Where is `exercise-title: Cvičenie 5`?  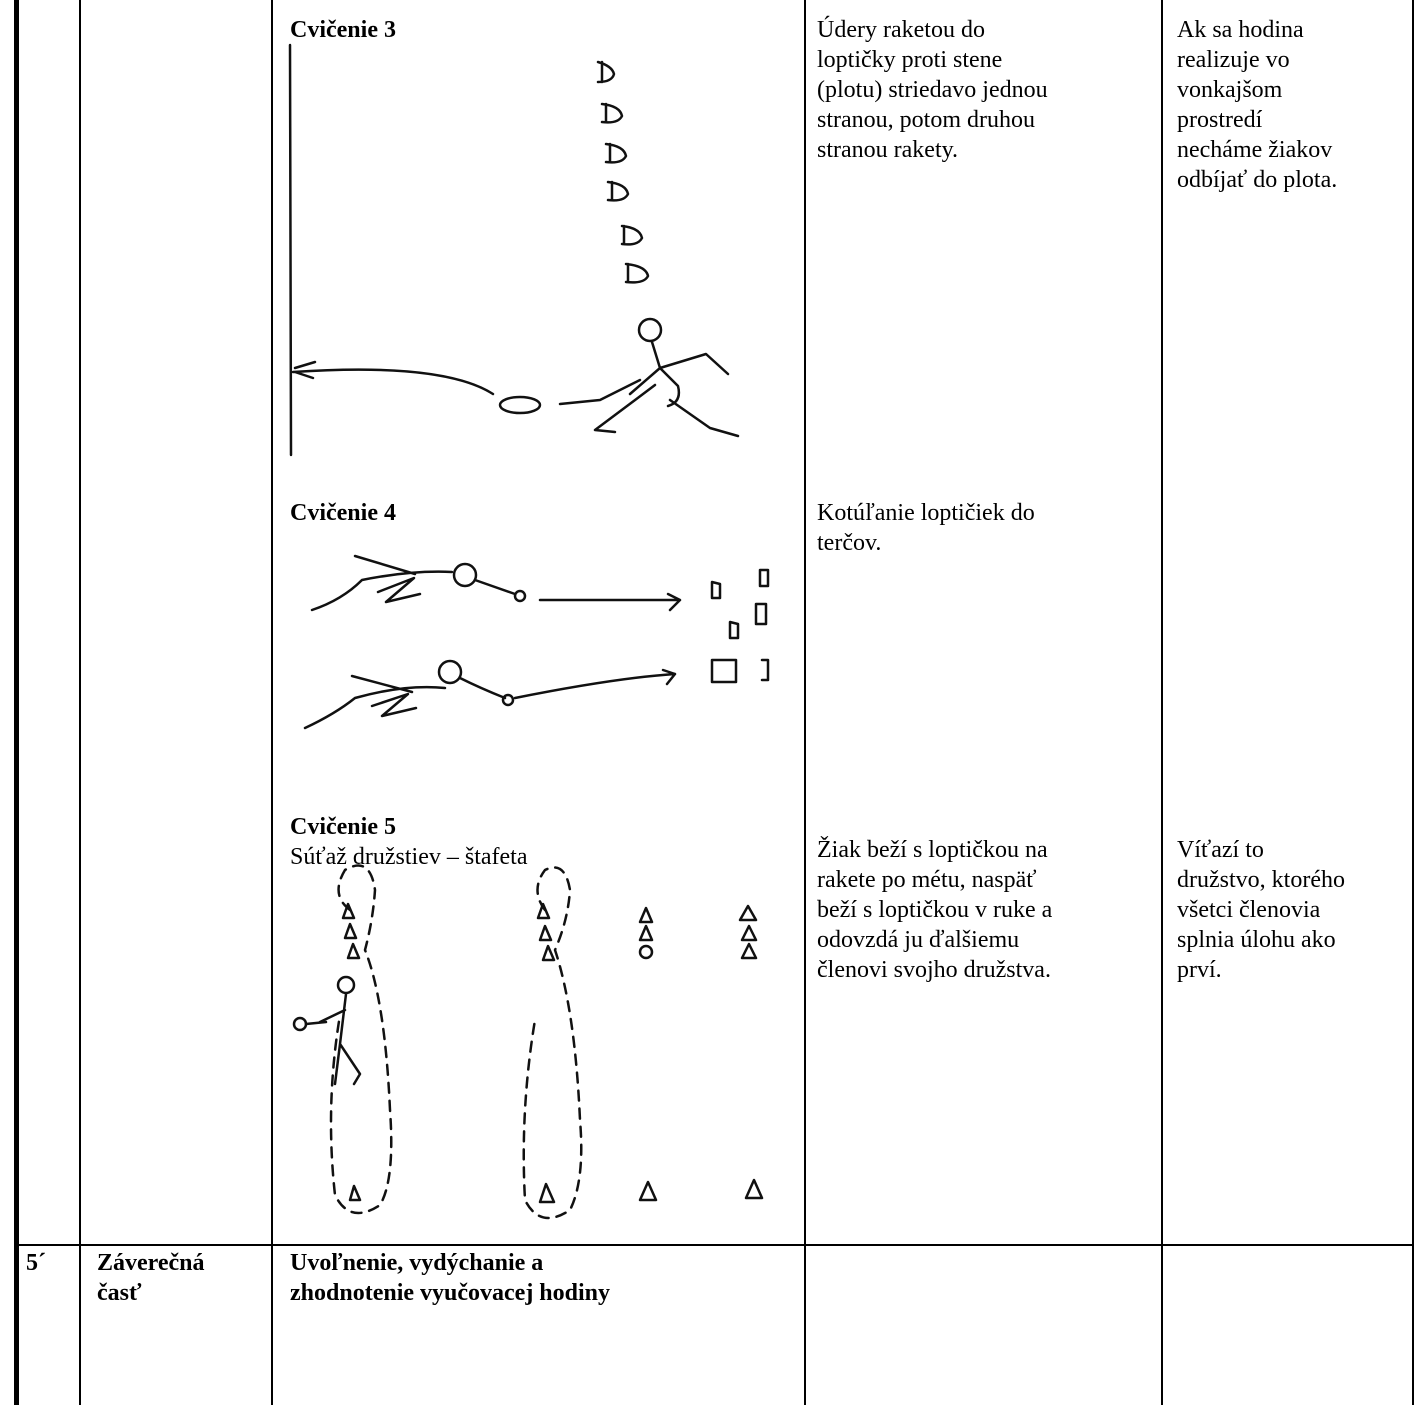
exercise-title: Cvičenie 5 is located at coordinates (343, 827).